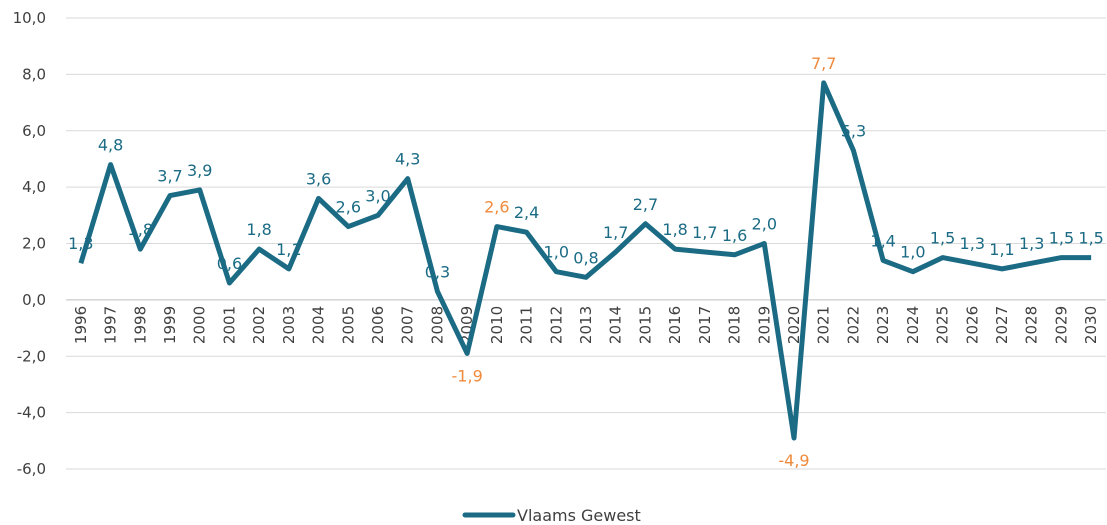 This screenshot has width=1107, height=525. What do you see at coordinates (200, 325) in the screenshot?
I see `x-tick-label: 2000` at bounding box center [200, 325].